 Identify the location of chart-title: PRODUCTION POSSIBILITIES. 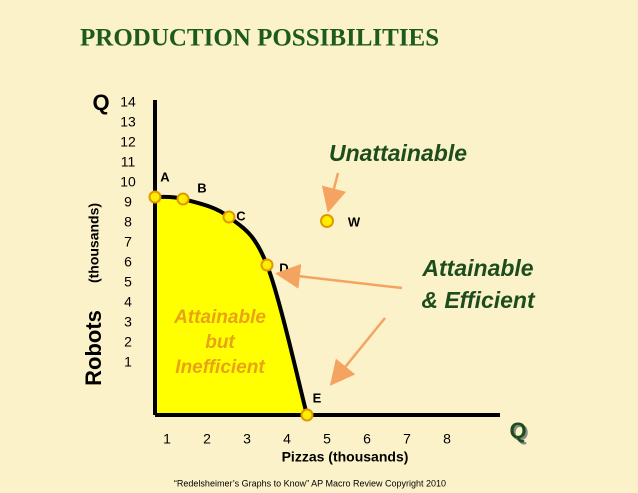
(259, 38).